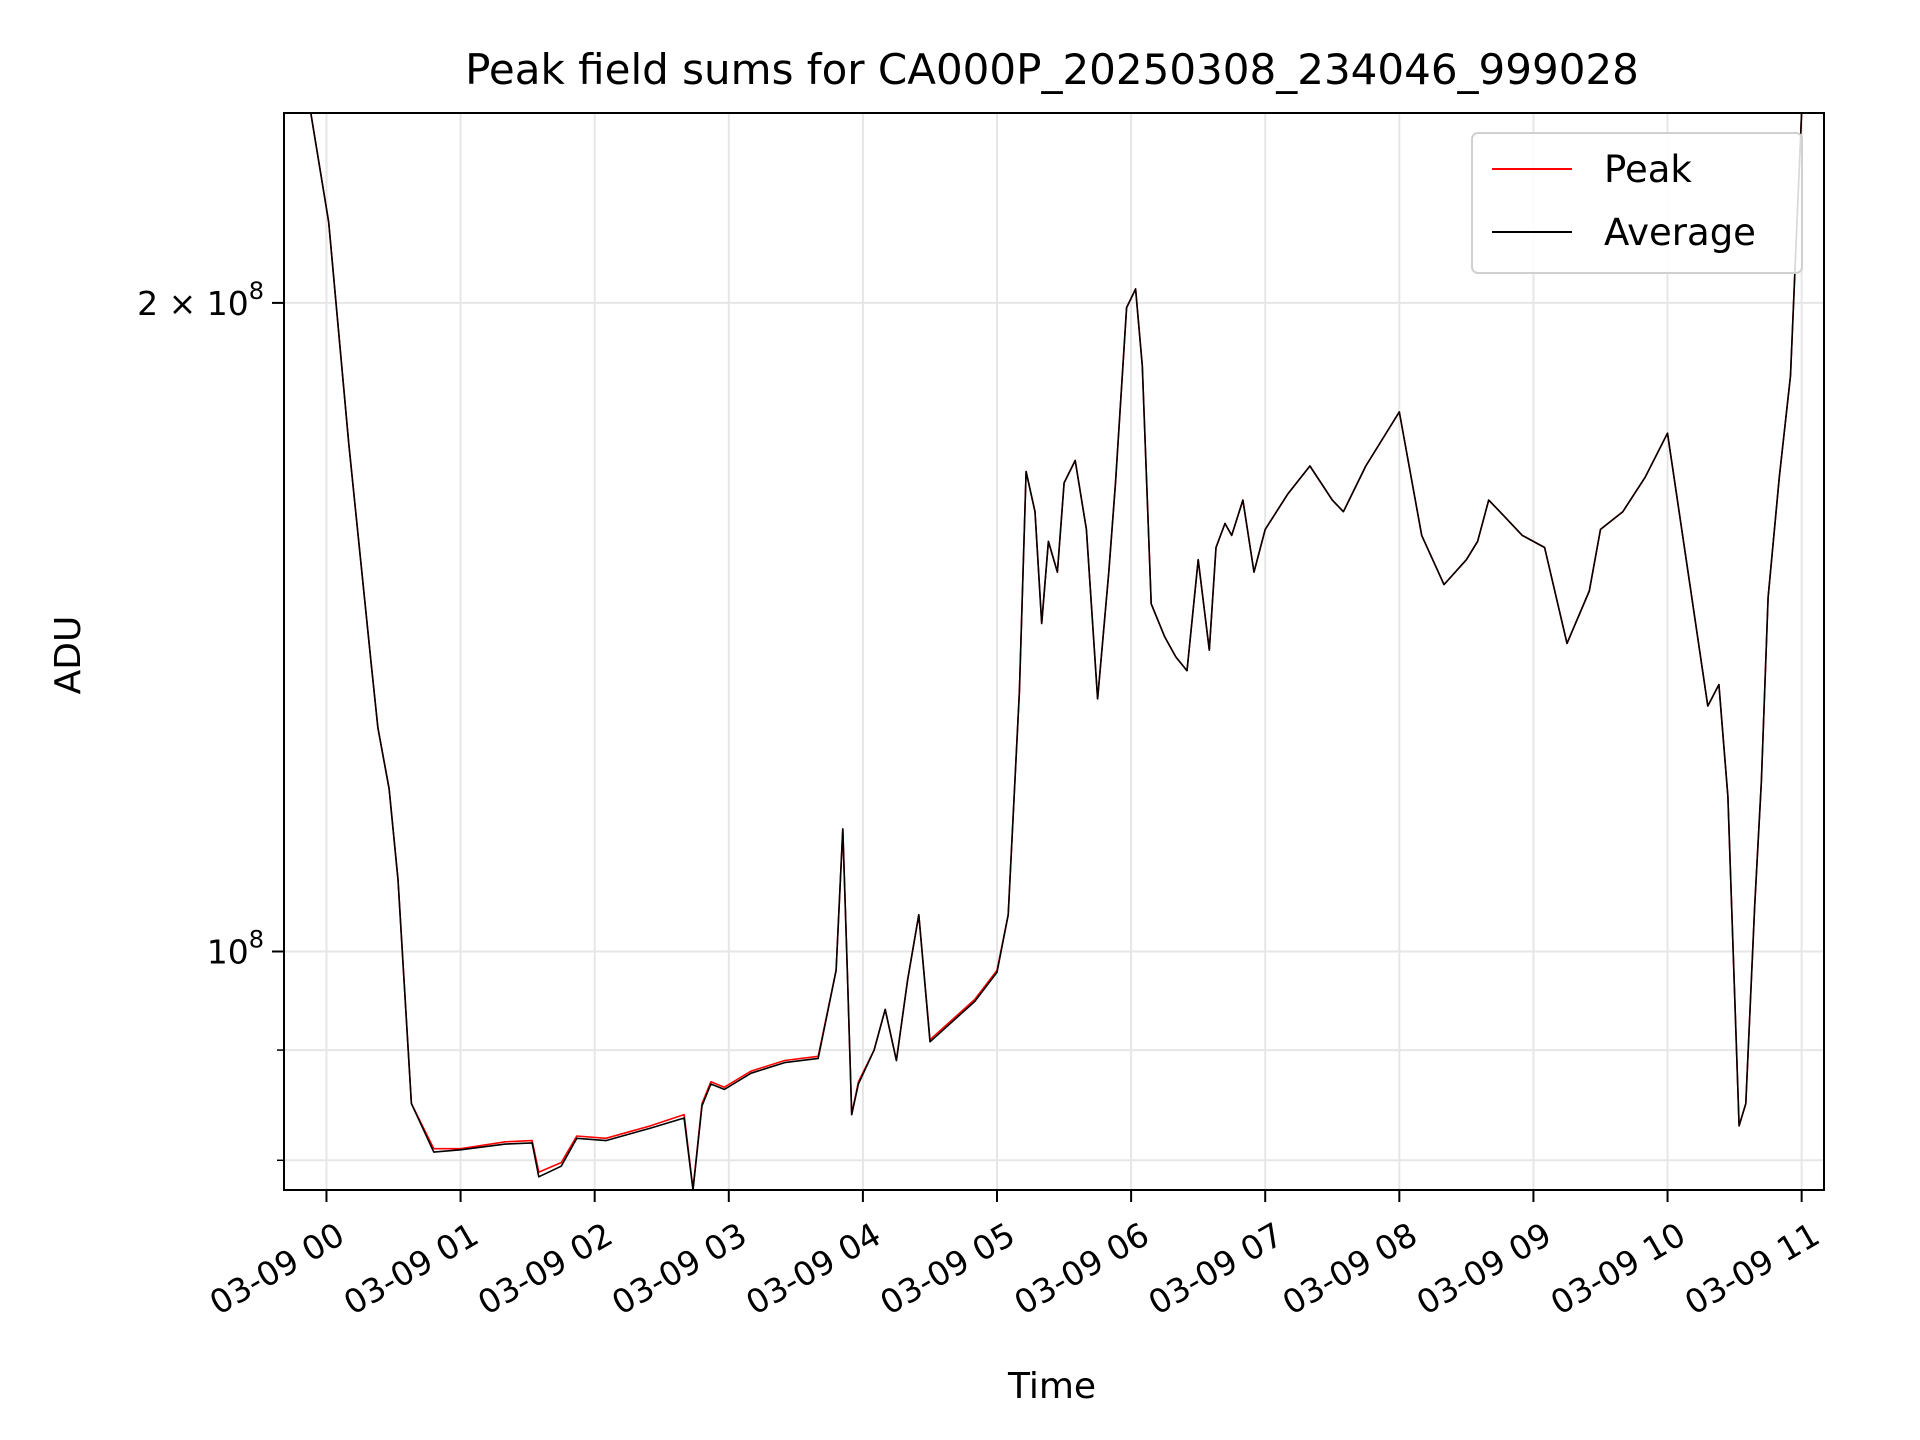 This screenshot has height=1440, width=1920. I want to click on y-tick-label: 2 × 108, so click(200, 300).